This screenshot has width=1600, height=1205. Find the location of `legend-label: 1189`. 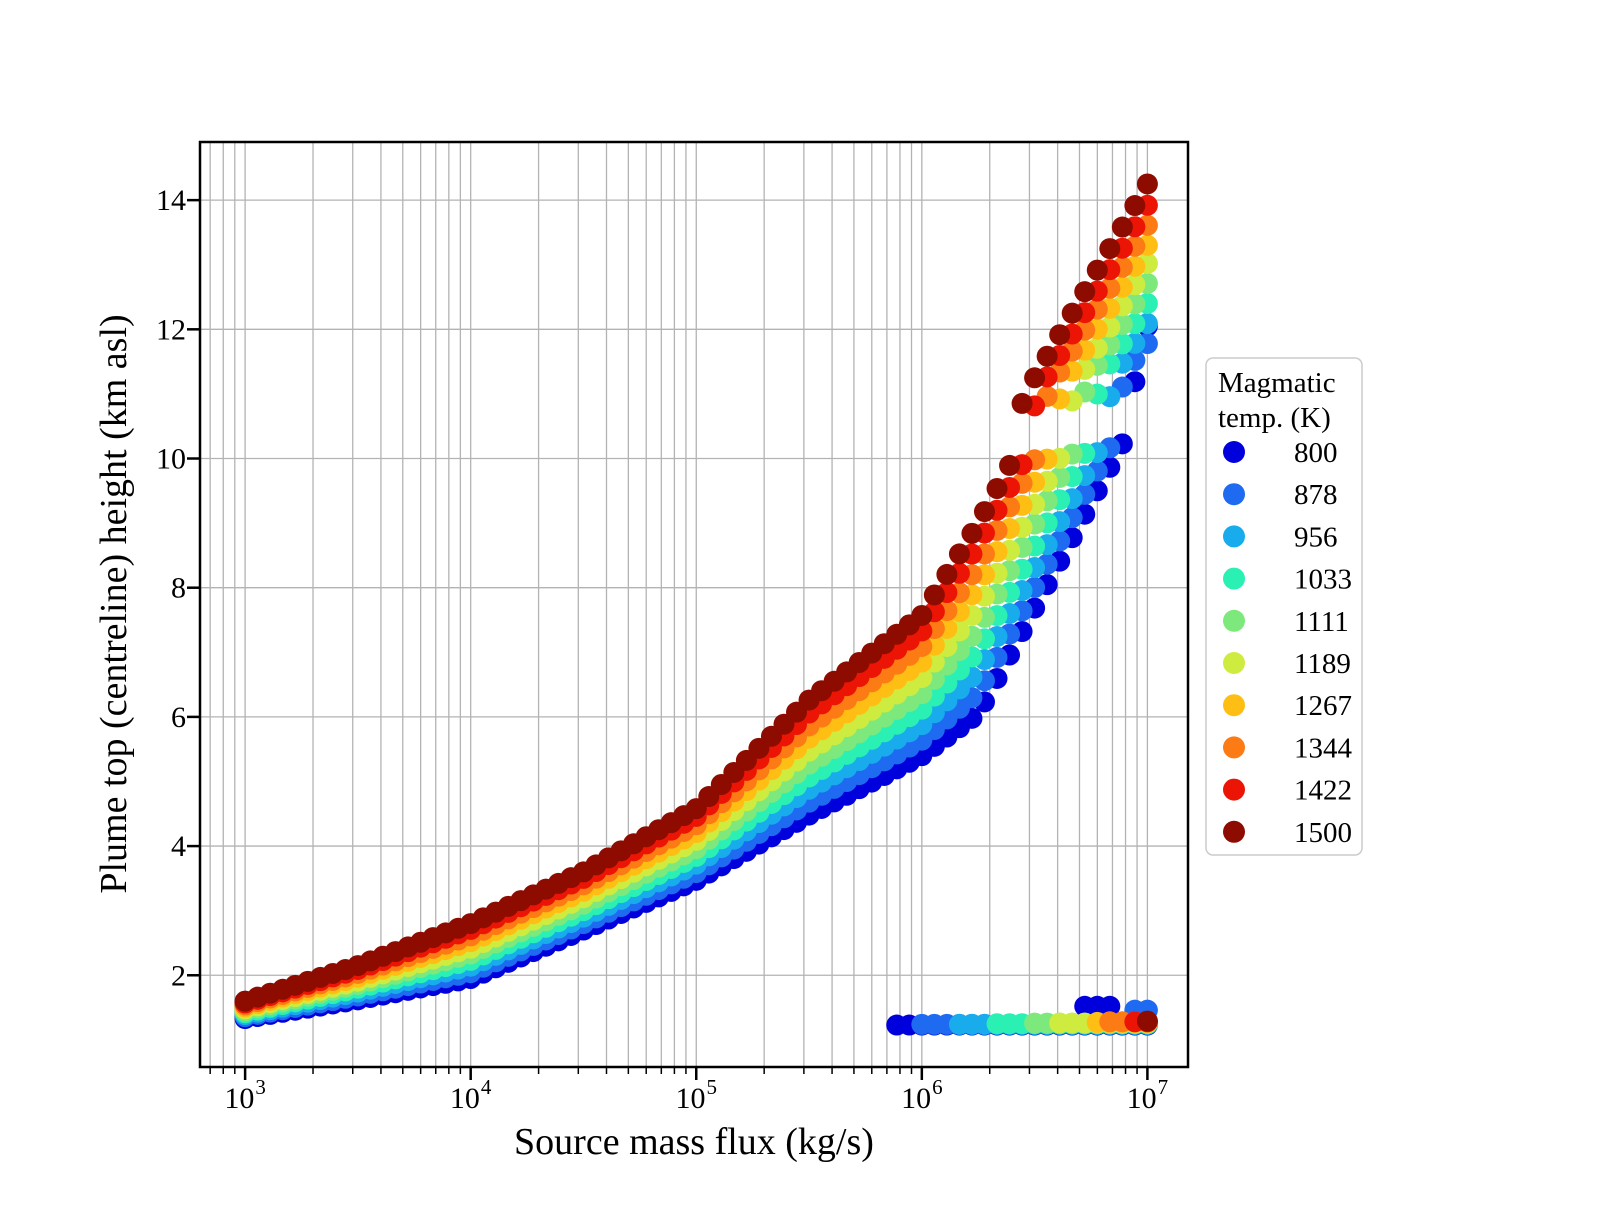

legend-label: 1189 is located at coordinates (1322, 664).